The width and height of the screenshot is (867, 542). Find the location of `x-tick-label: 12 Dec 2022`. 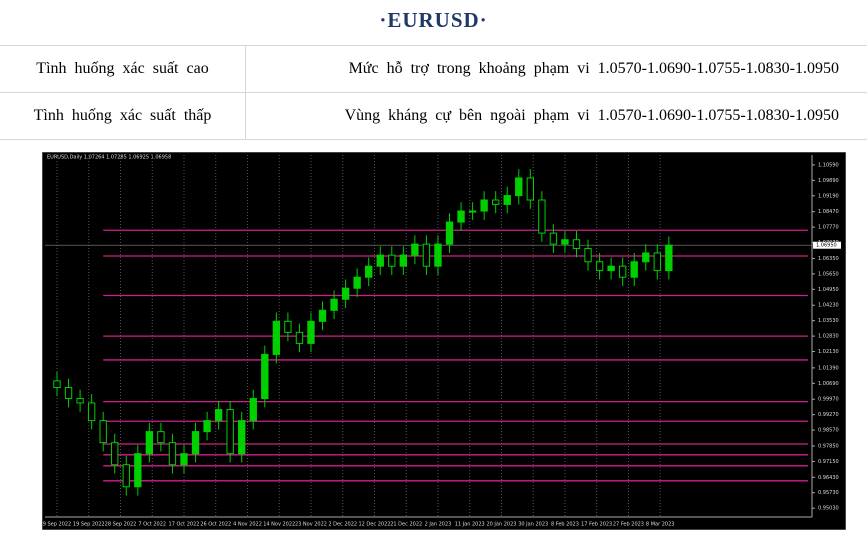

x-tick-label: 12 Dec 2022 is located at coordinates (374, 525).